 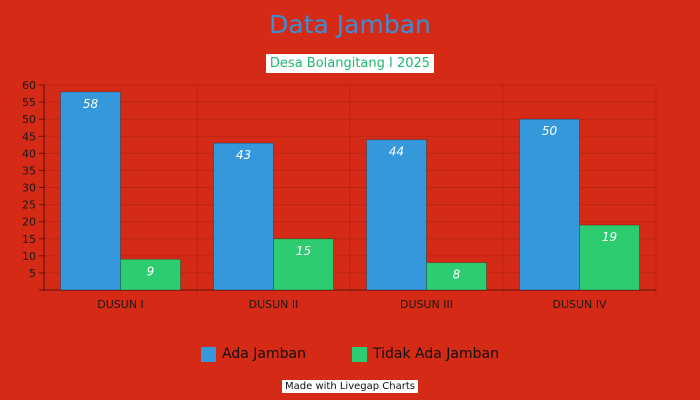 What do you see at coordinates (350, 386) in the screenshot?
I see `chart-credit: Made with Livegap Charts` at bounding box center [350, 386].